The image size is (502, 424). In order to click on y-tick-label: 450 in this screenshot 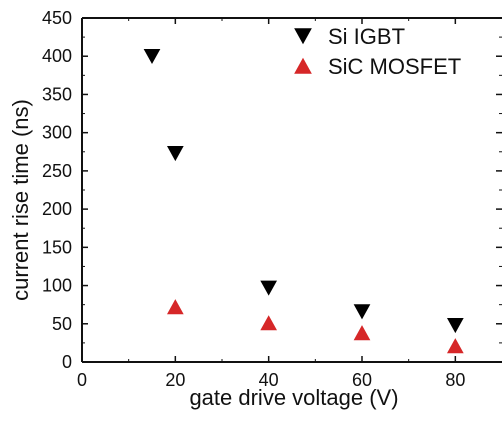, I will do `click(57, 18)`.